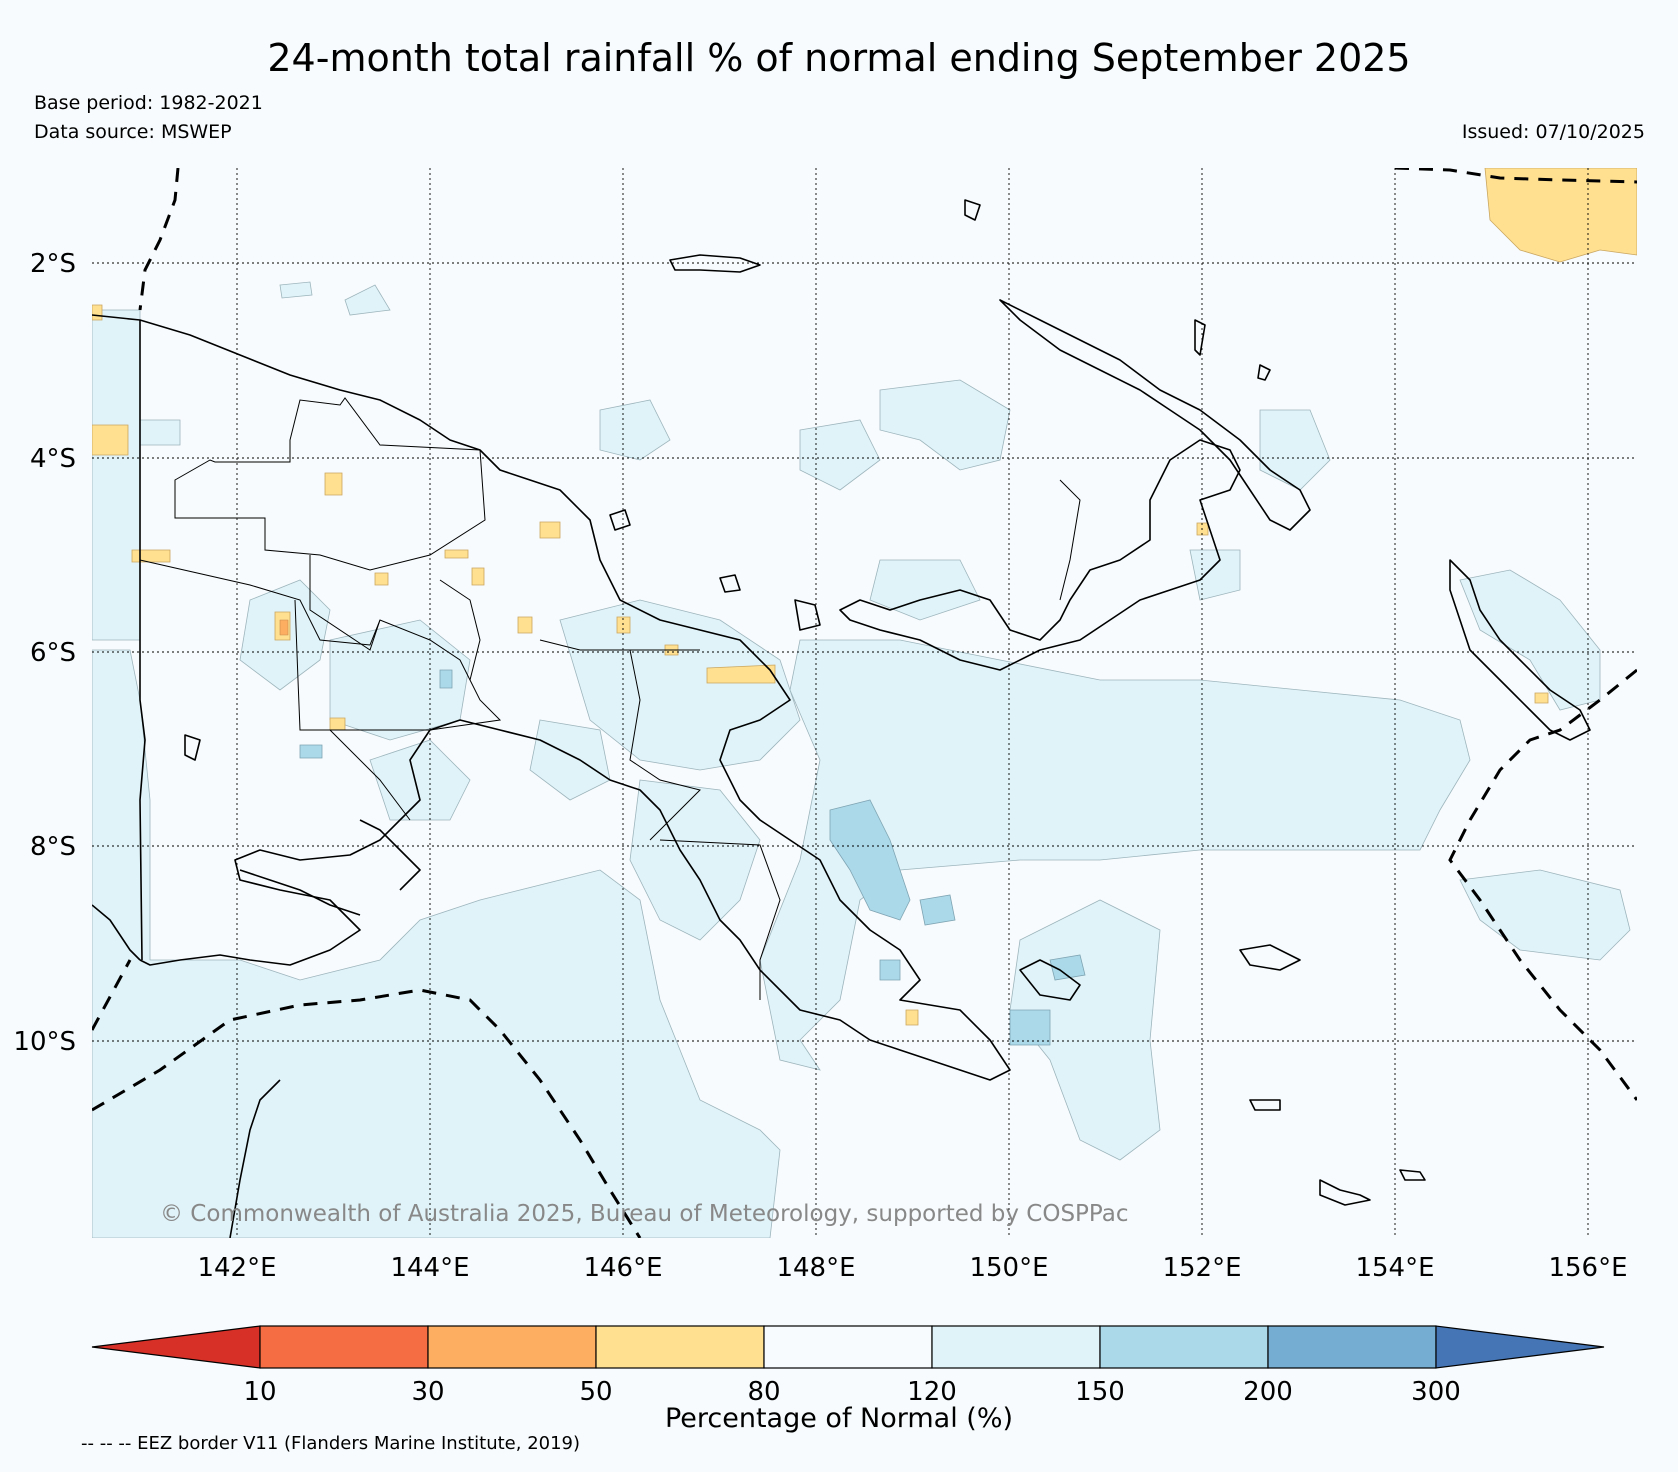 This screenshot has height=1472, width=1678. What do you see at coordinates (925, 590) in the screenshot?
I see `field-new-britain-south` at bounding box center [925, 590].